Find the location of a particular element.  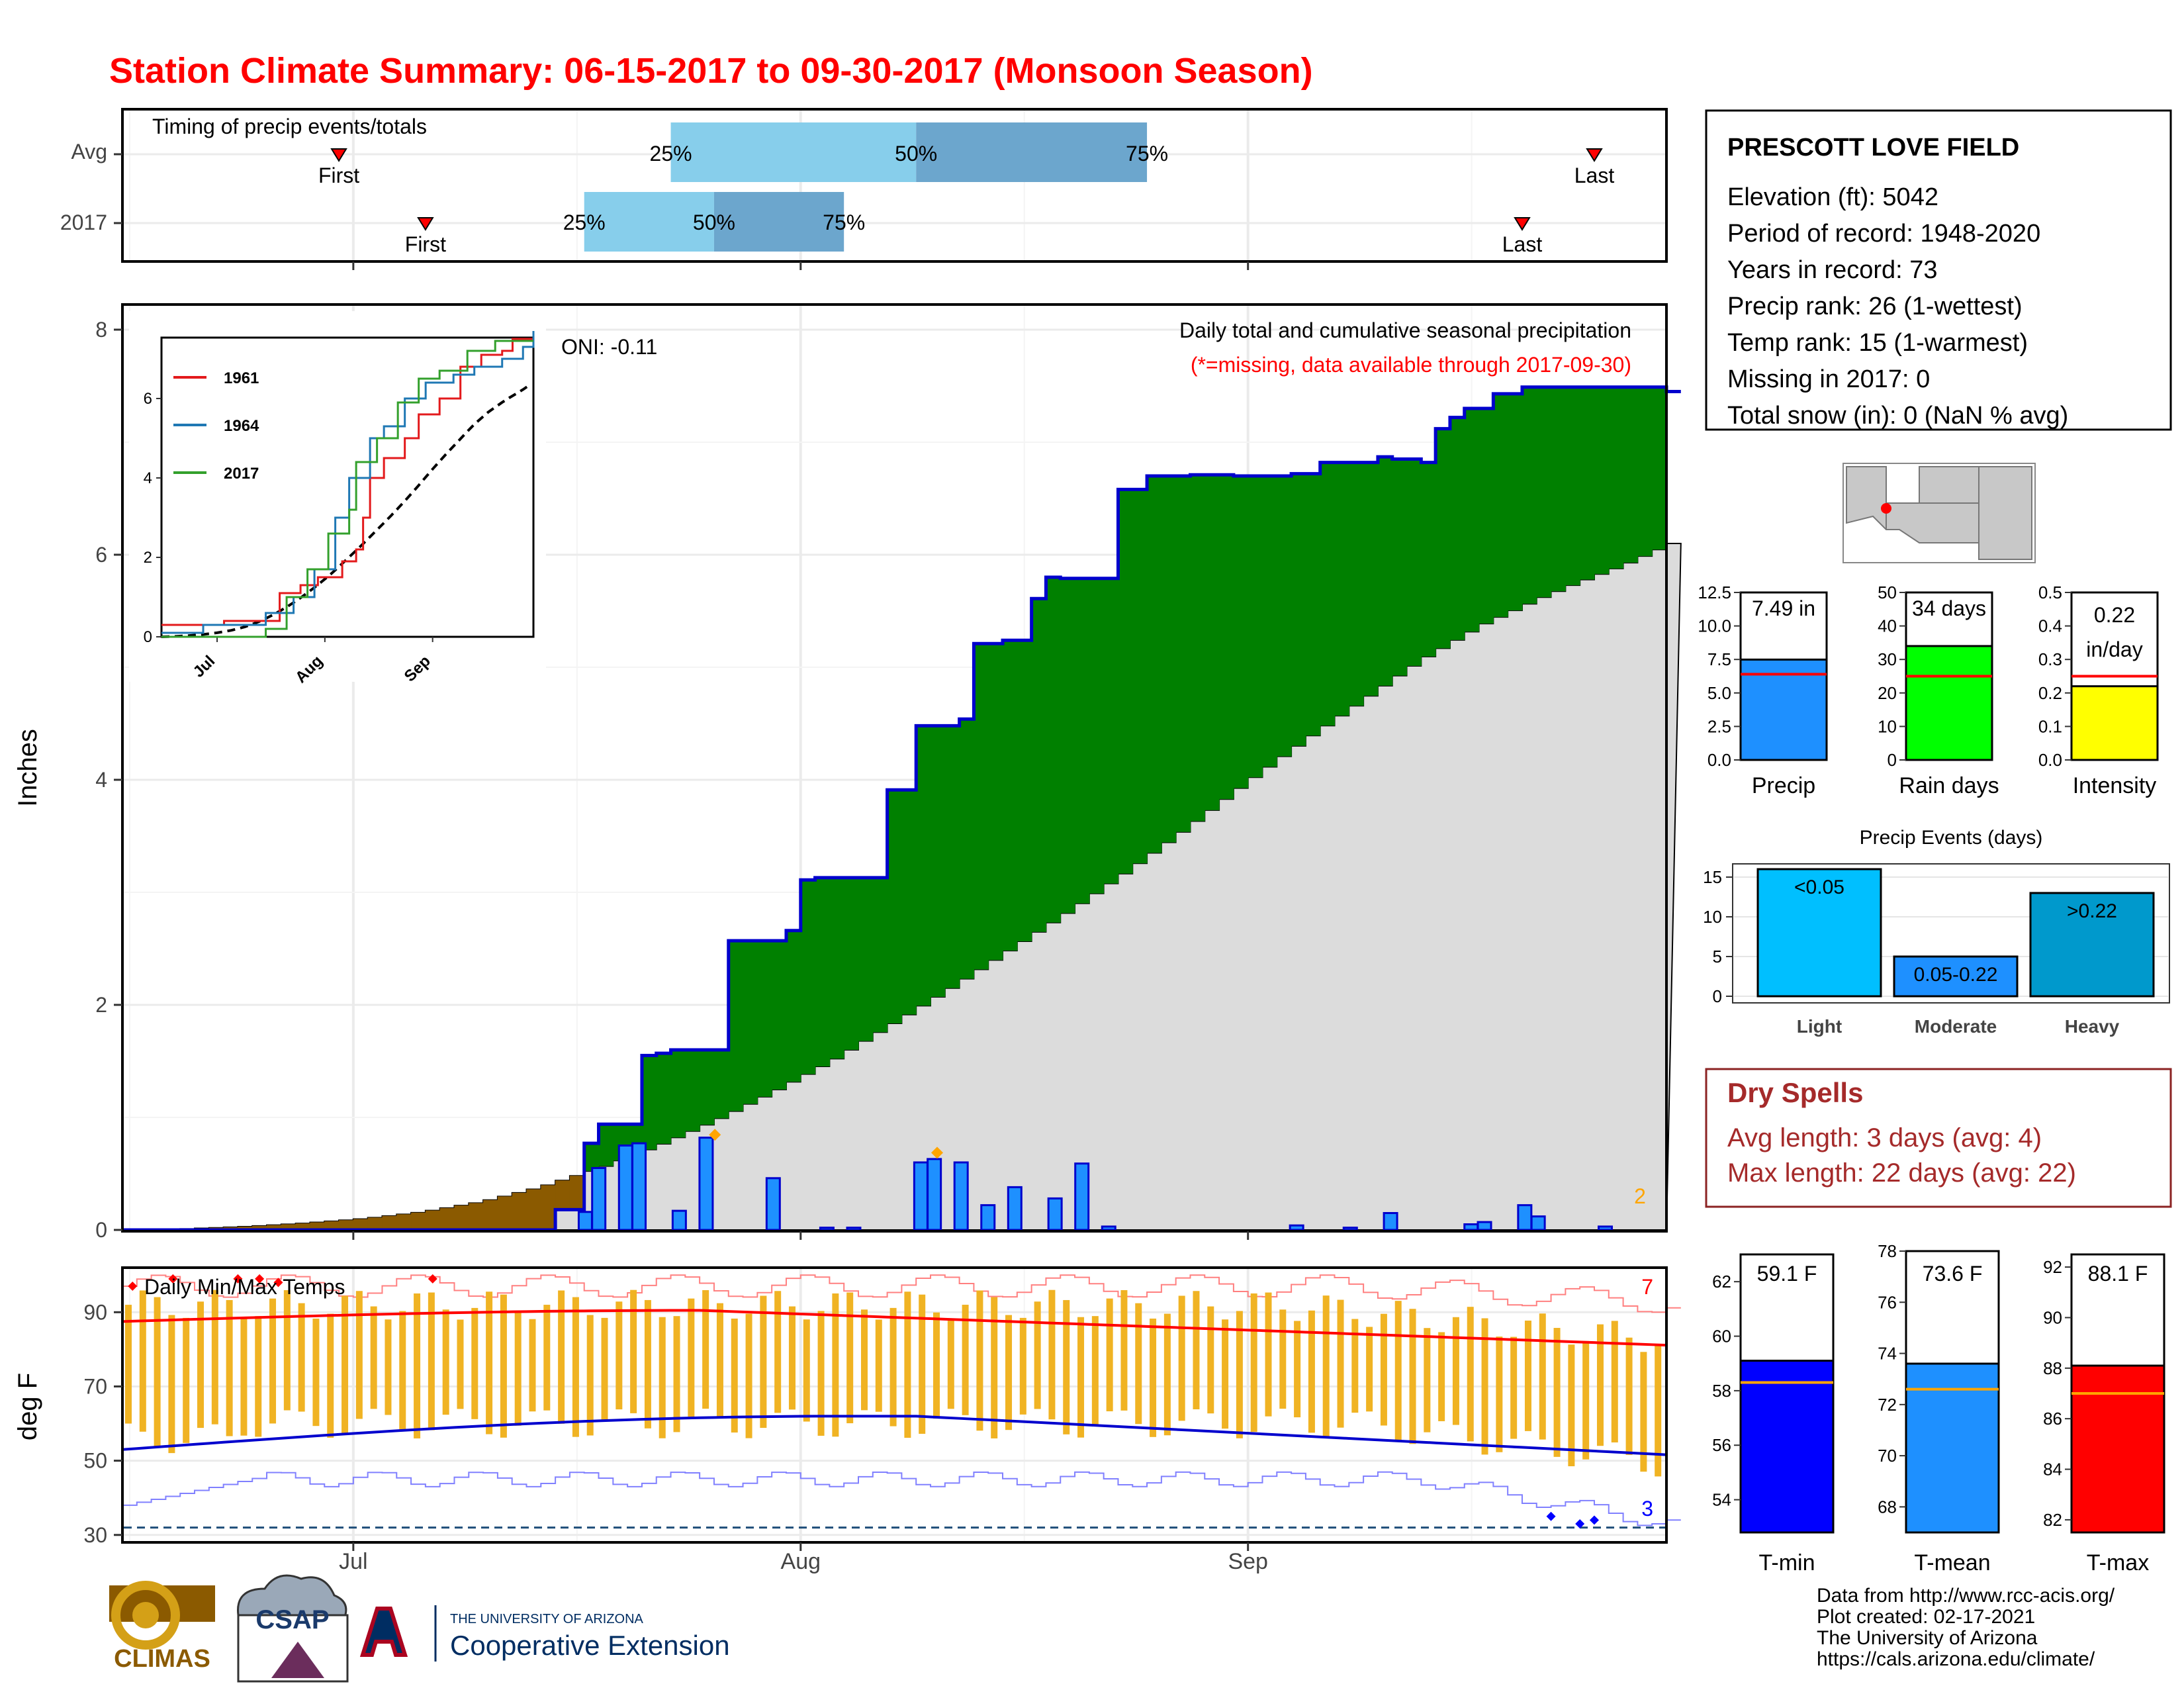

temp-y-tick-label: 68 is located at coordinates (1888, 1507).